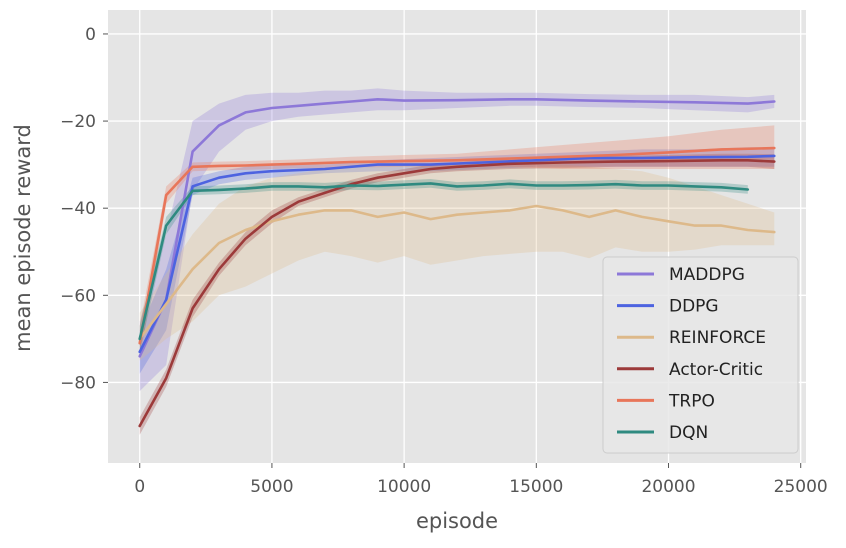 Image resolution: width=846 pixels, height=548 pixels. What do you see at coordinates (78, 209) in the screenshot?
I see `y-tick-label: −40` at bounding box center [78, 209].